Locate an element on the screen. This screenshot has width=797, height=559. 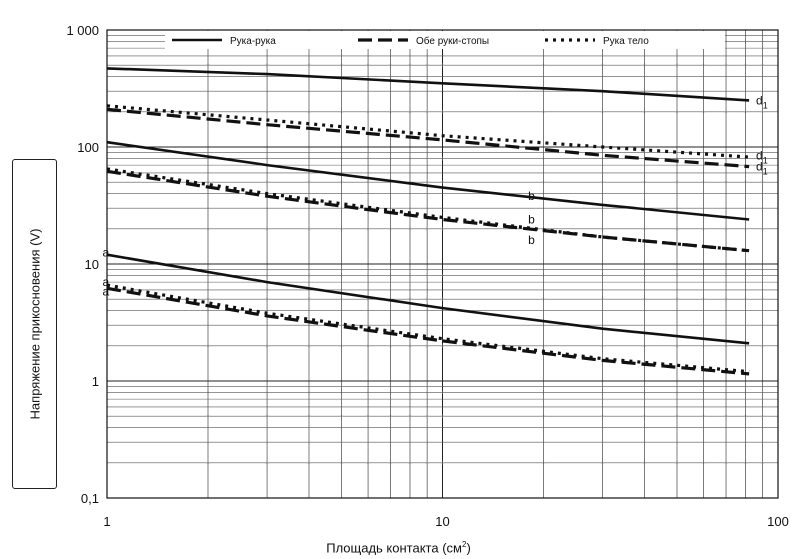
series-line-dashed-a is located at coordinates (428, 331).